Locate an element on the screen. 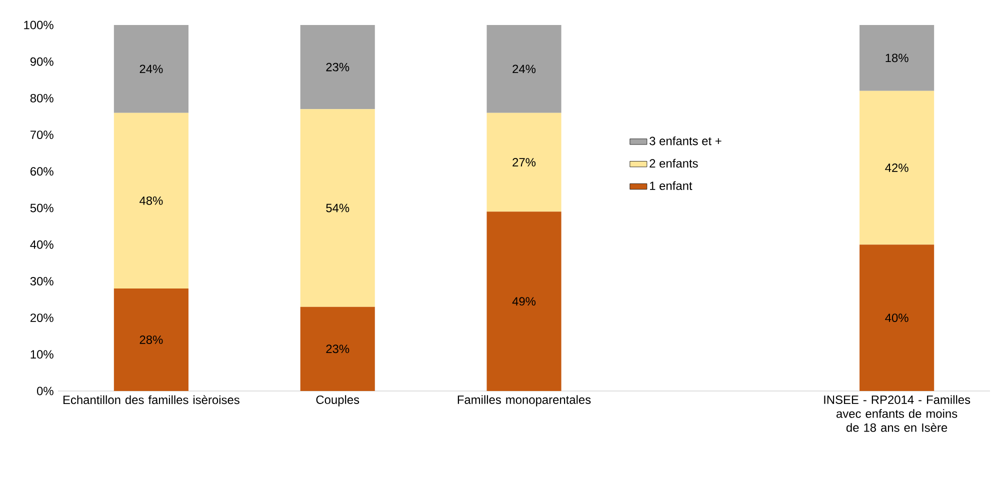  y-tick-label: 90% is located at coordinates (42, 61).